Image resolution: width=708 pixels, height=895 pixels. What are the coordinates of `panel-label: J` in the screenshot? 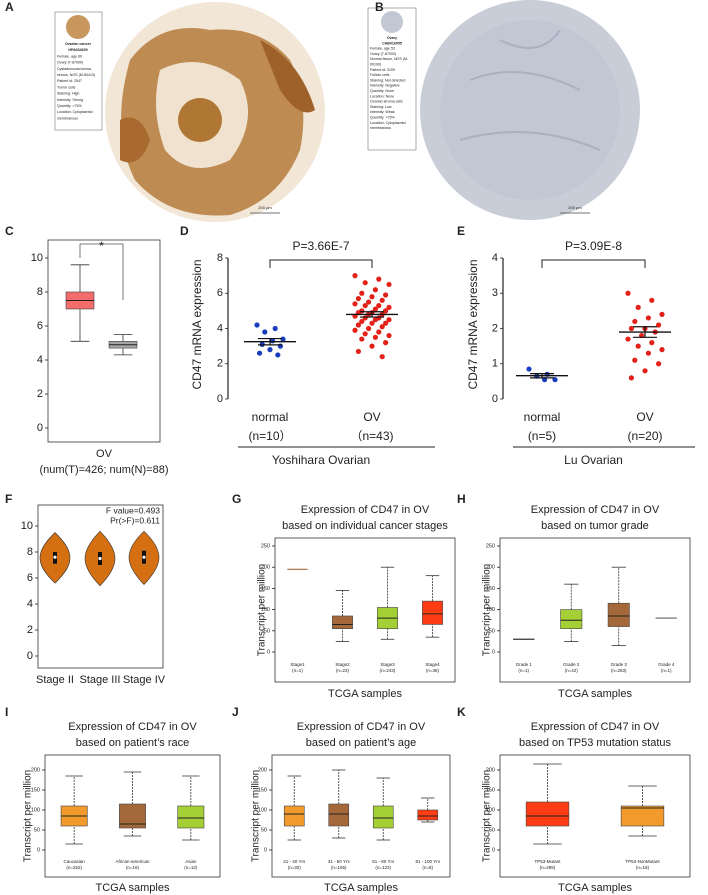 It's located at (235, 712).